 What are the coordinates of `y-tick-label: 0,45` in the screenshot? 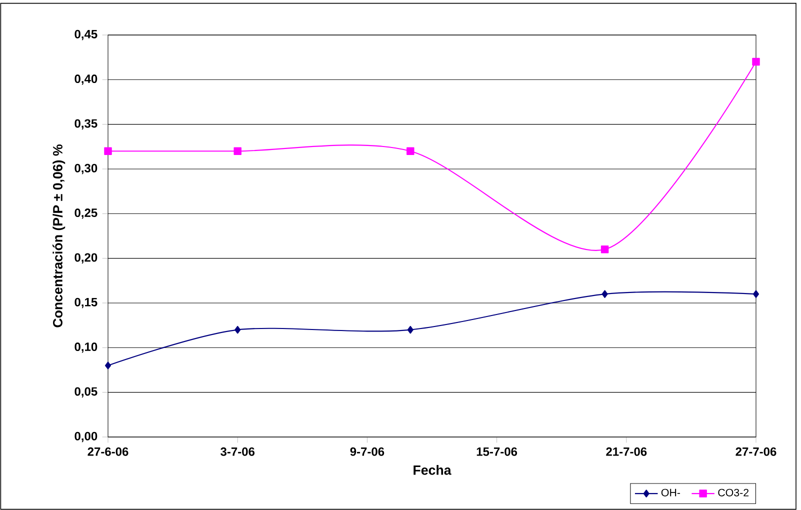 It's located at (86, 35).